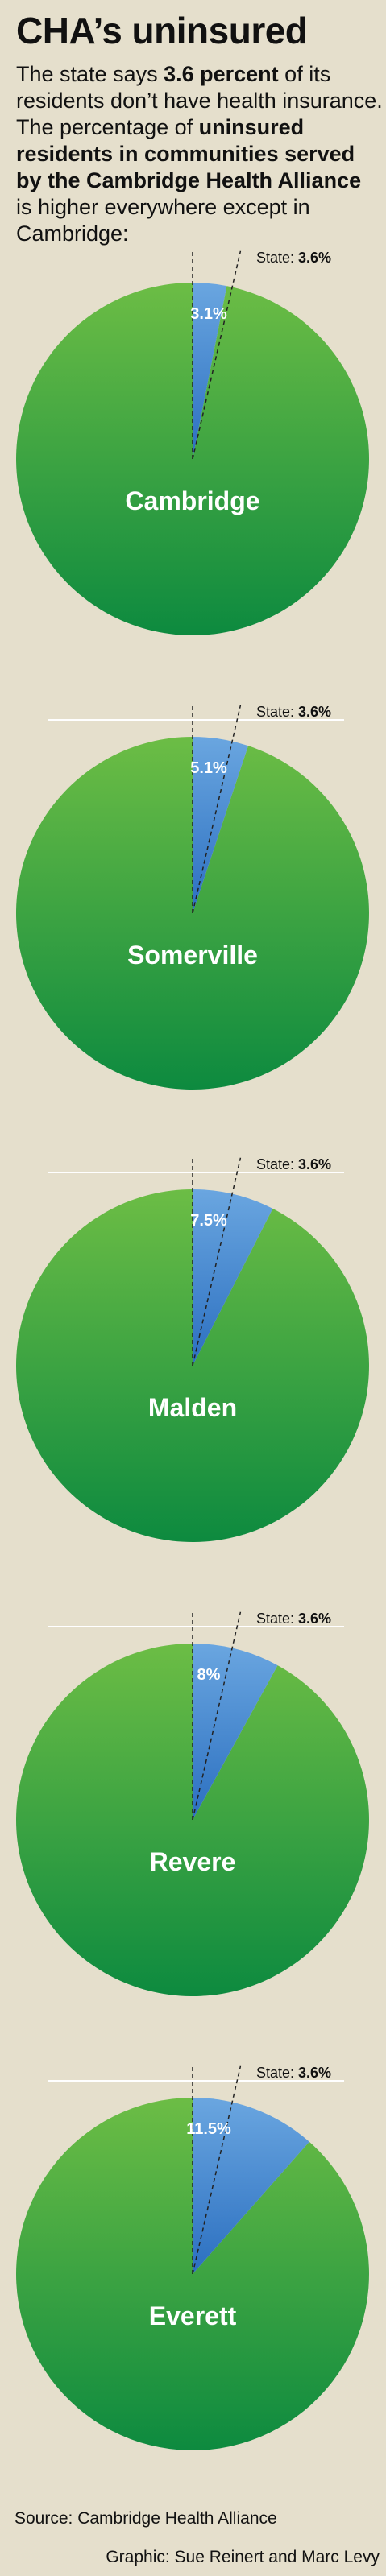  I want to click on pie-svg: State: 3.6% 5.1% Somerville, so click(192, 897).